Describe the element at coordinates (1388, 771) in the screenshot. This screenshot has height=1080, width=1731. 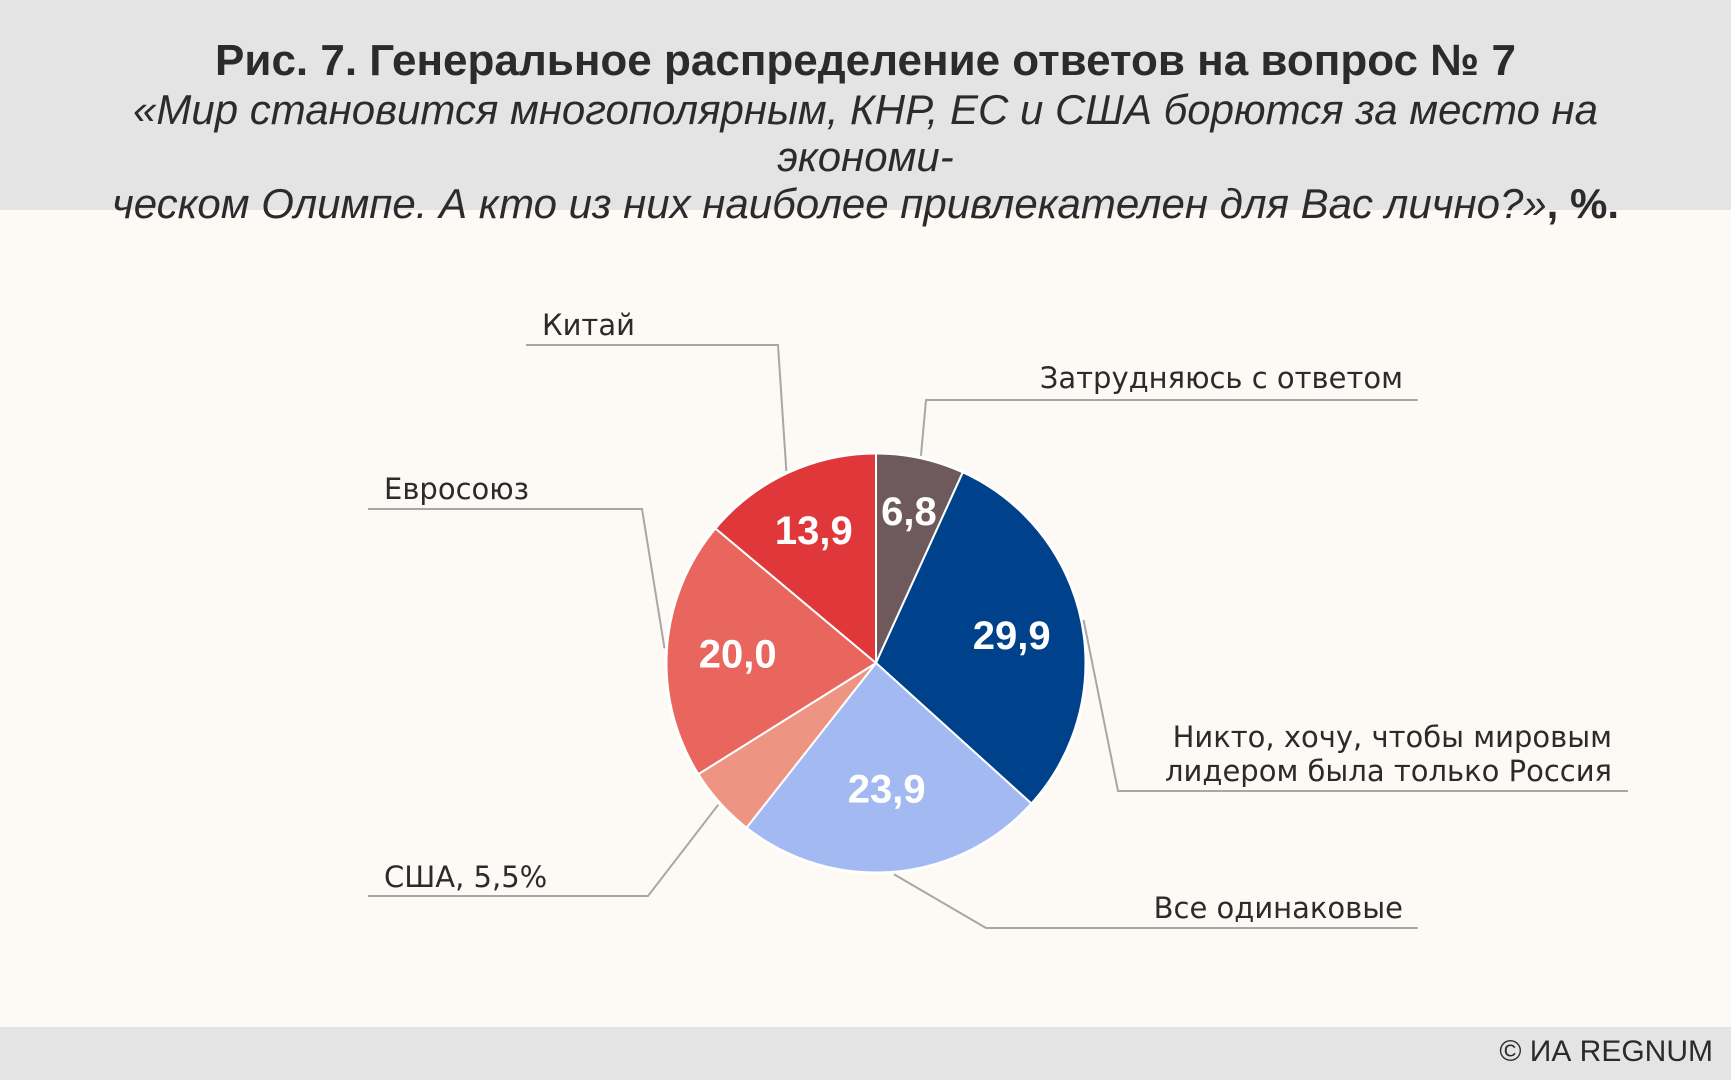
I see `category-label-1-line-1: лидером была только Россия` at that location.